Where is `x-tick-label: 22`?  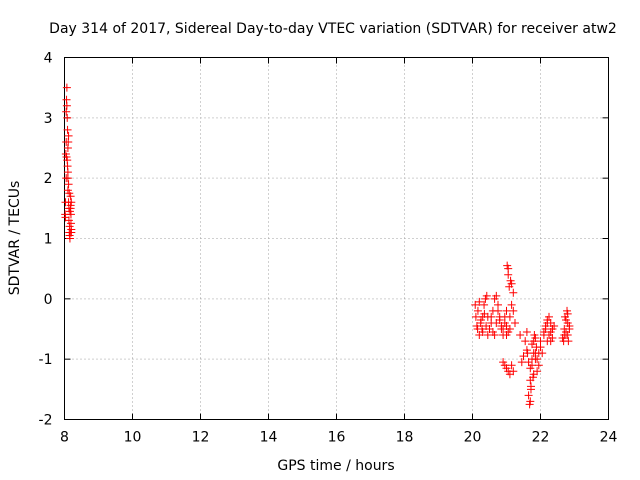 x-tick-label: 22 is located at coordinates (541, 438).